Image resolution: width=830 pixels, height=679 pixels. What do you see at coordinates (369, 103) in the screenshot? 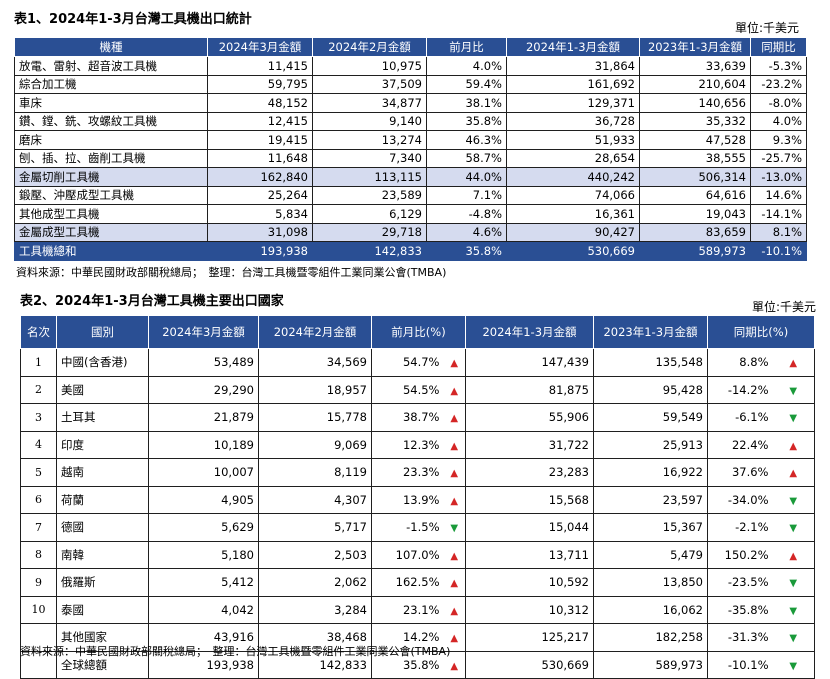
I see `feb-cell: 34,877` at bounding box center [369, 103].